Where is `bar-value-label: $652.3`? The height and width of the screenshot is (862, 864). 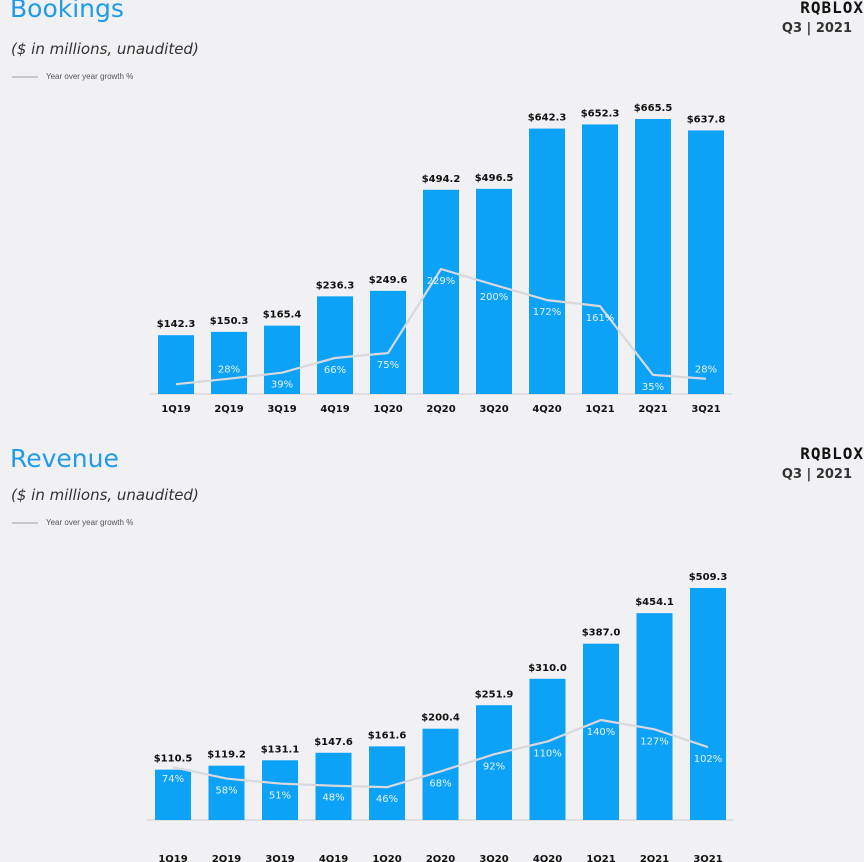 bar-value-label: $652.3 is located at coordinates (600, 113).